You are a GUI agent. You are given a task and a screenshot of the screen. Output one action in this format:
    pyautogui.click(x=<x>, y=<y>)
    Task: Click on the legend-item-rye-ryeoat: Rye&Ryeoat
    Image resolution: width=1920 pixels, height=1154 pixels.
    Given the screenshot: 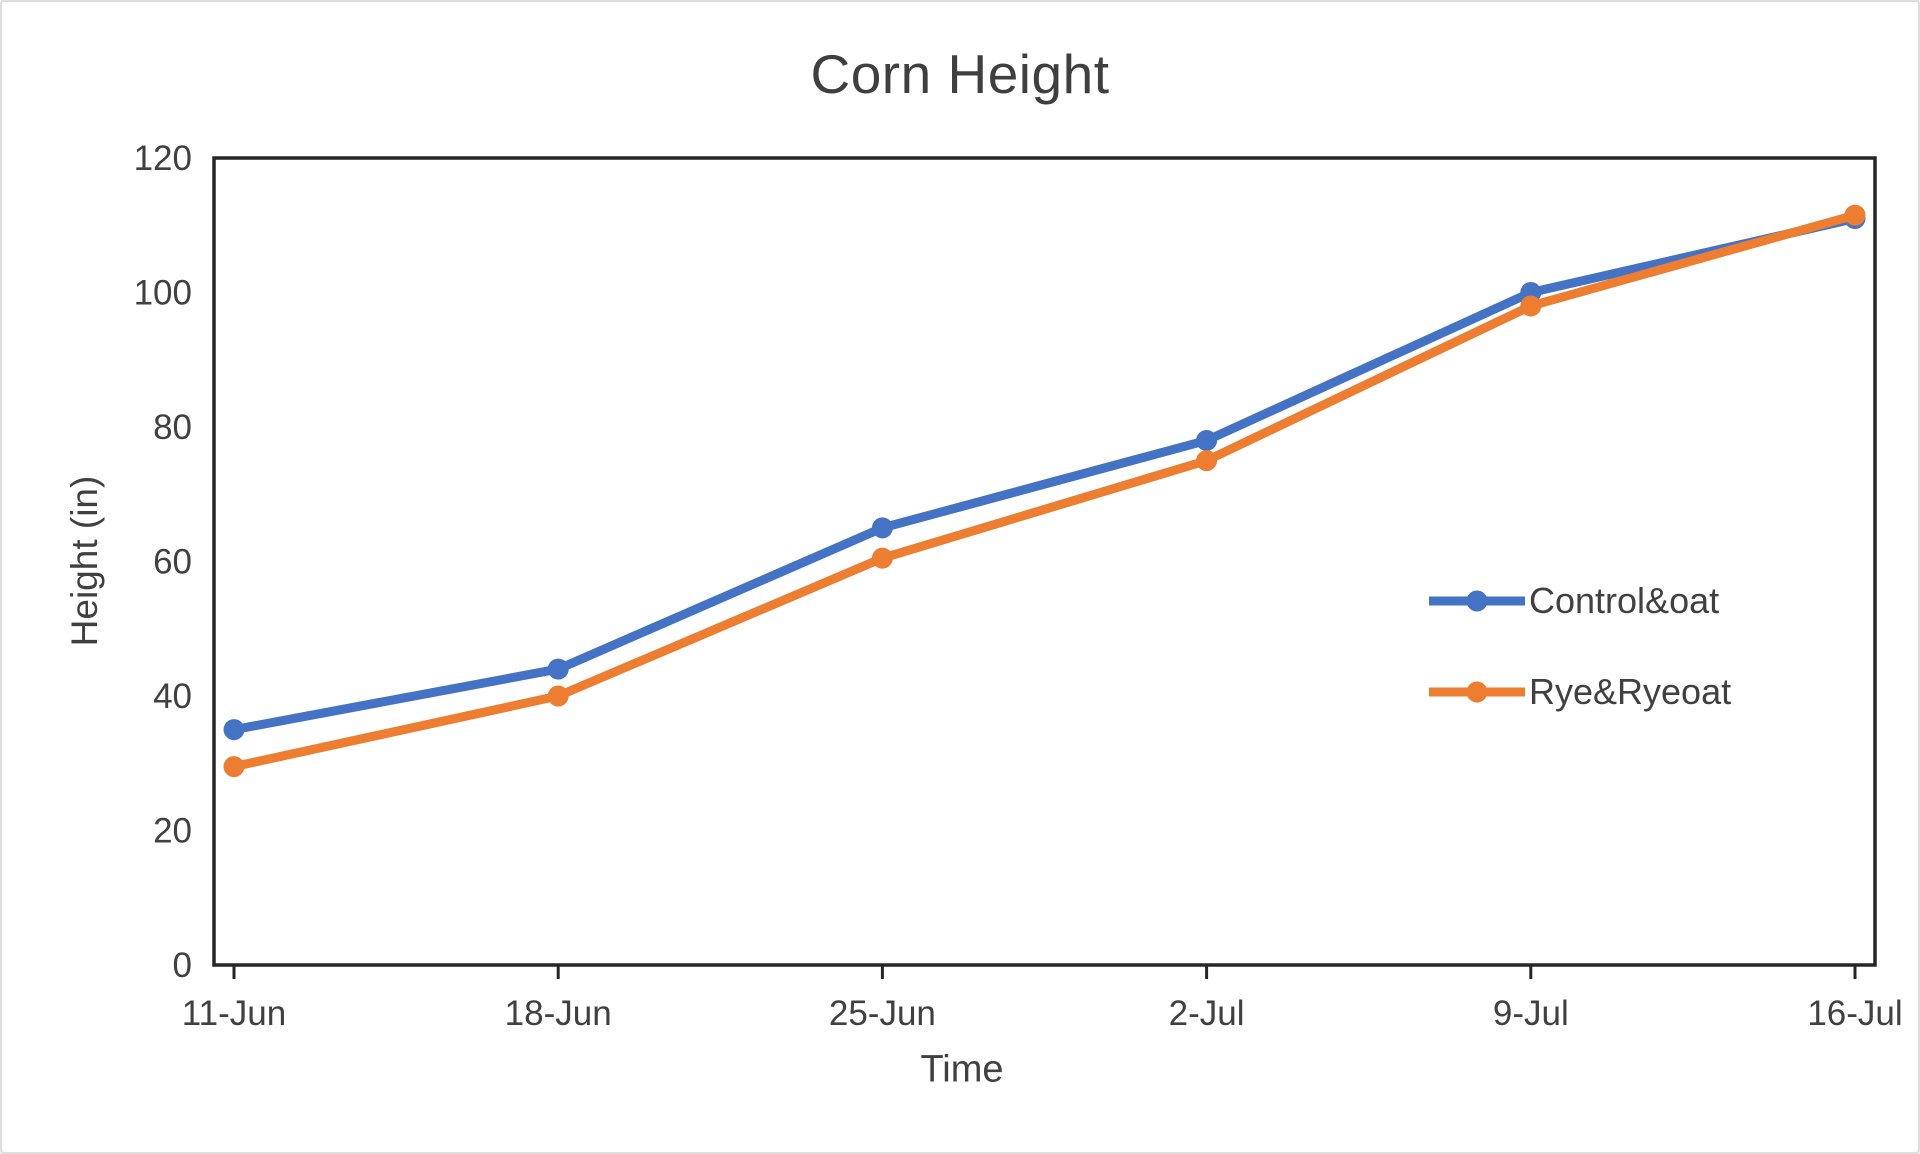 What is the action you would take?
    pyautogui.click(x=1580, y=692)
    